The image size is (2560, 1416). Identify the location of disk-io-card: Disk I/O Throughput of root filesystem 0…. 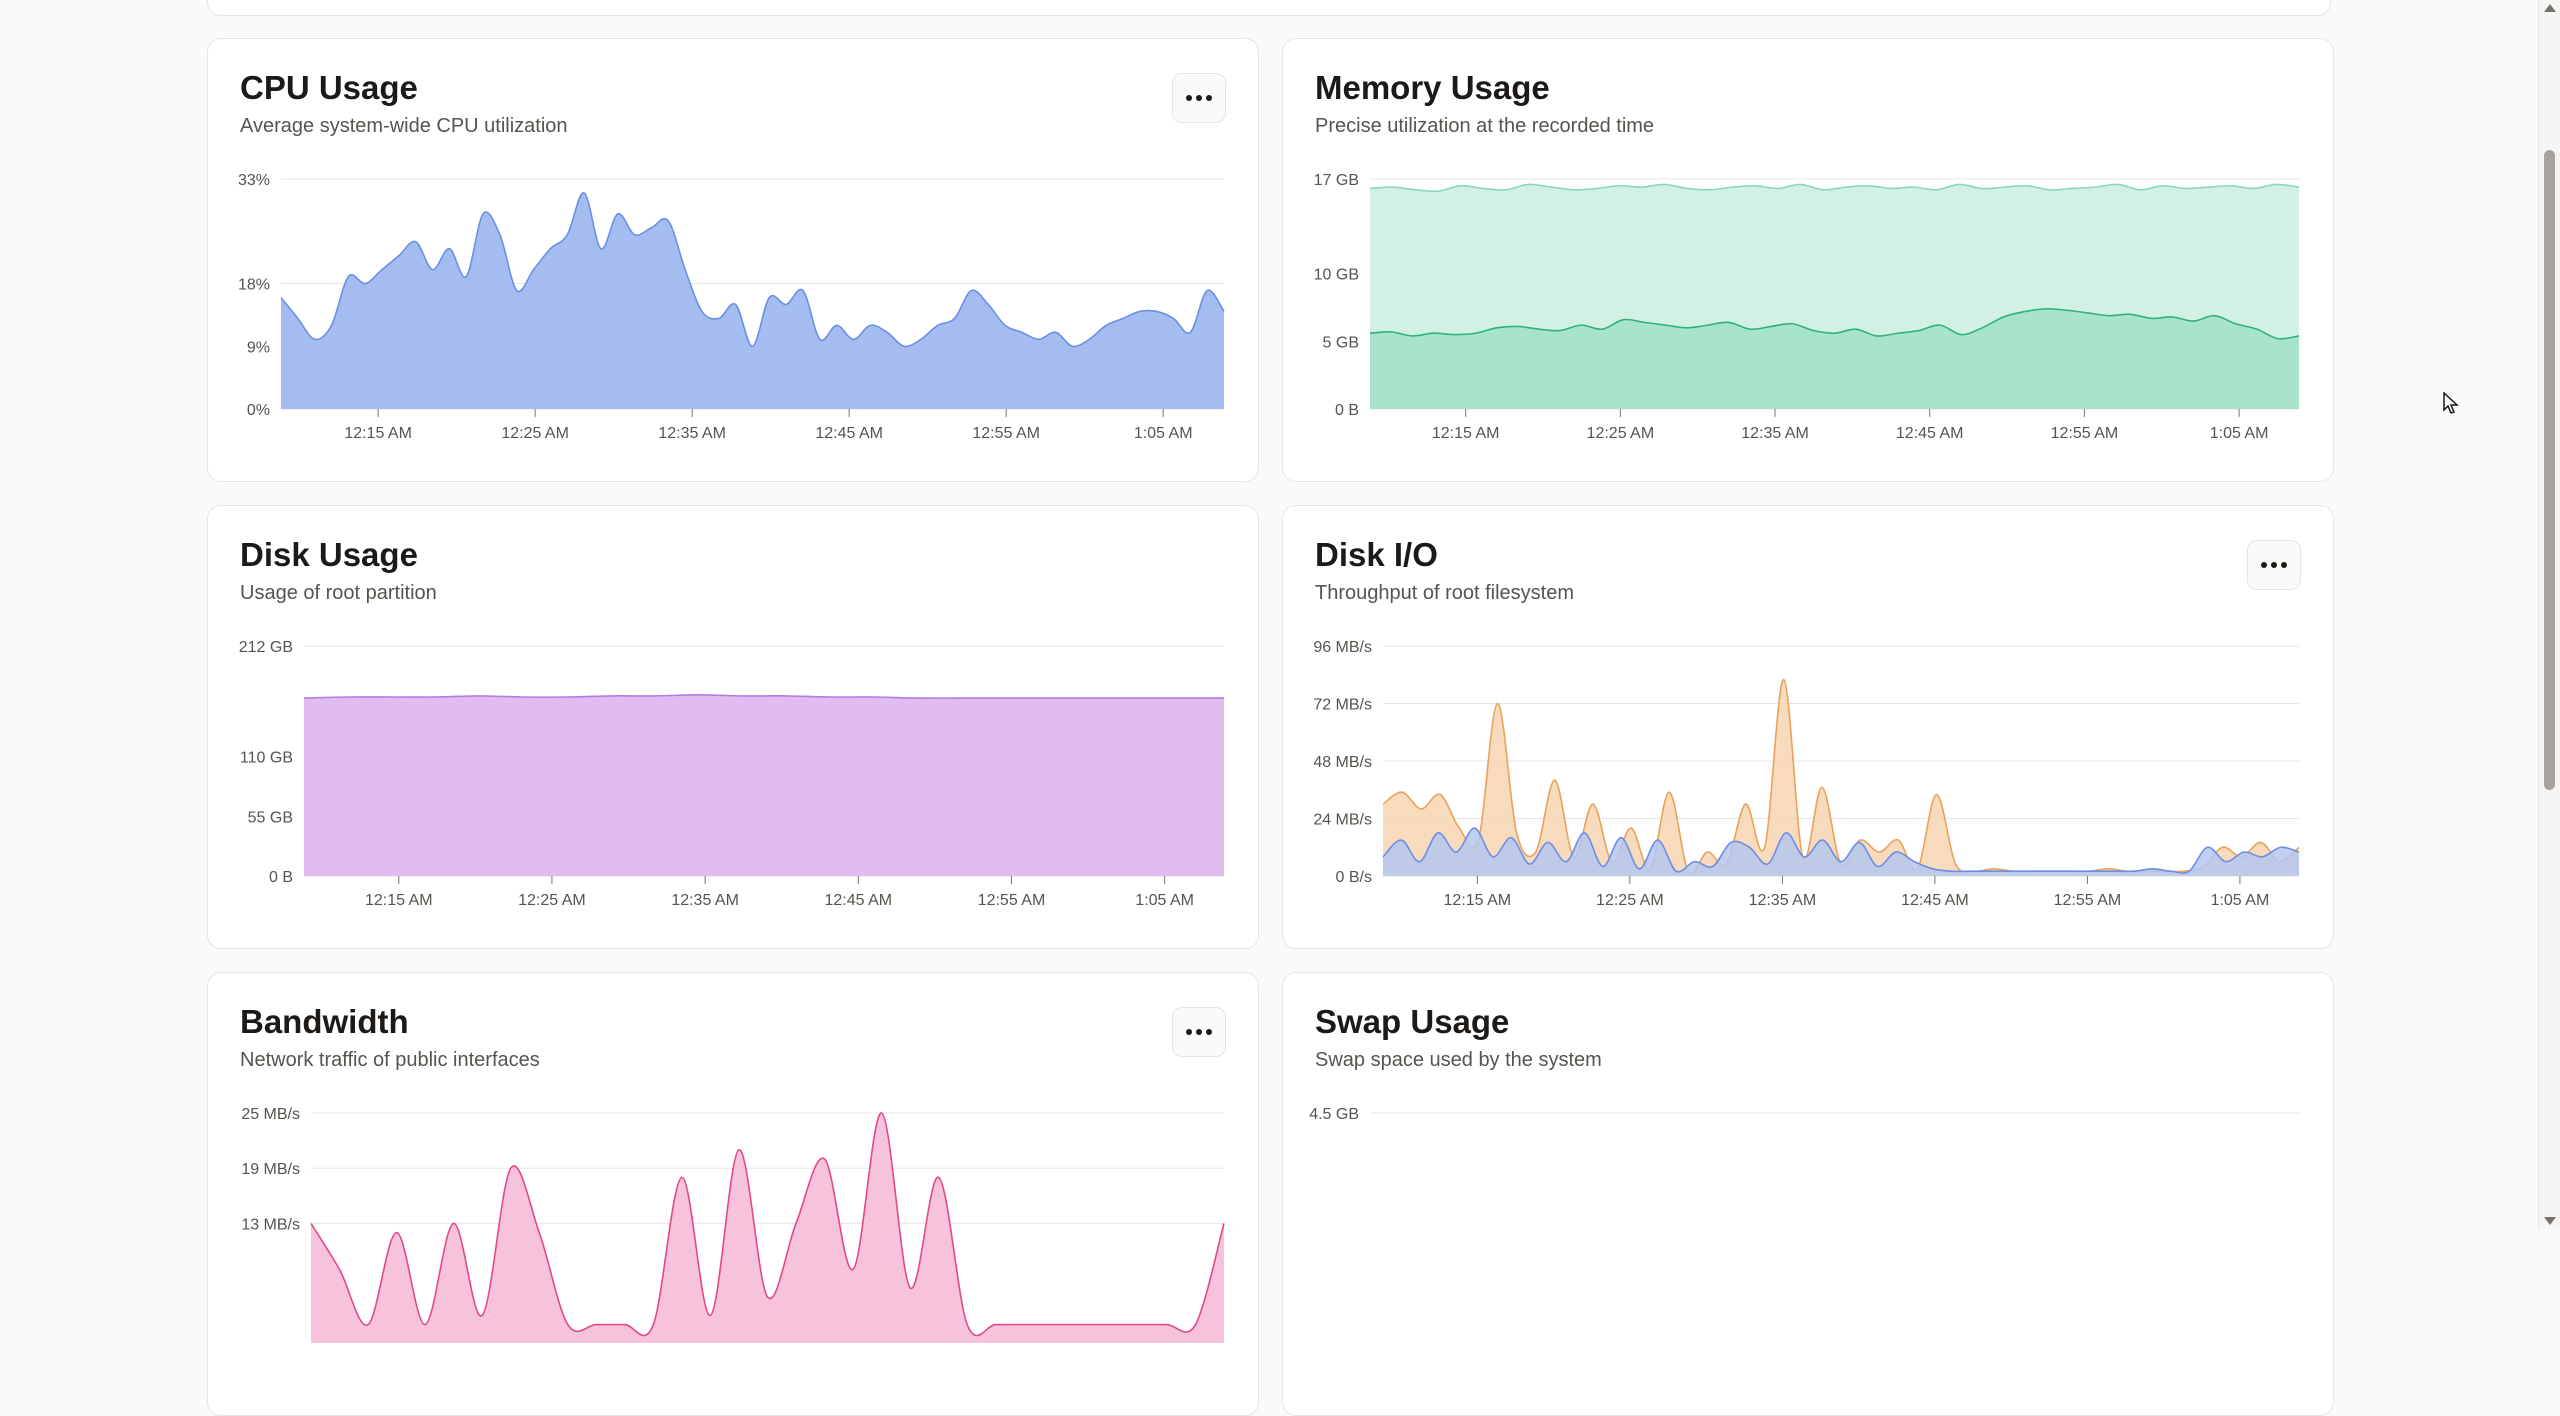
(1808, 727).